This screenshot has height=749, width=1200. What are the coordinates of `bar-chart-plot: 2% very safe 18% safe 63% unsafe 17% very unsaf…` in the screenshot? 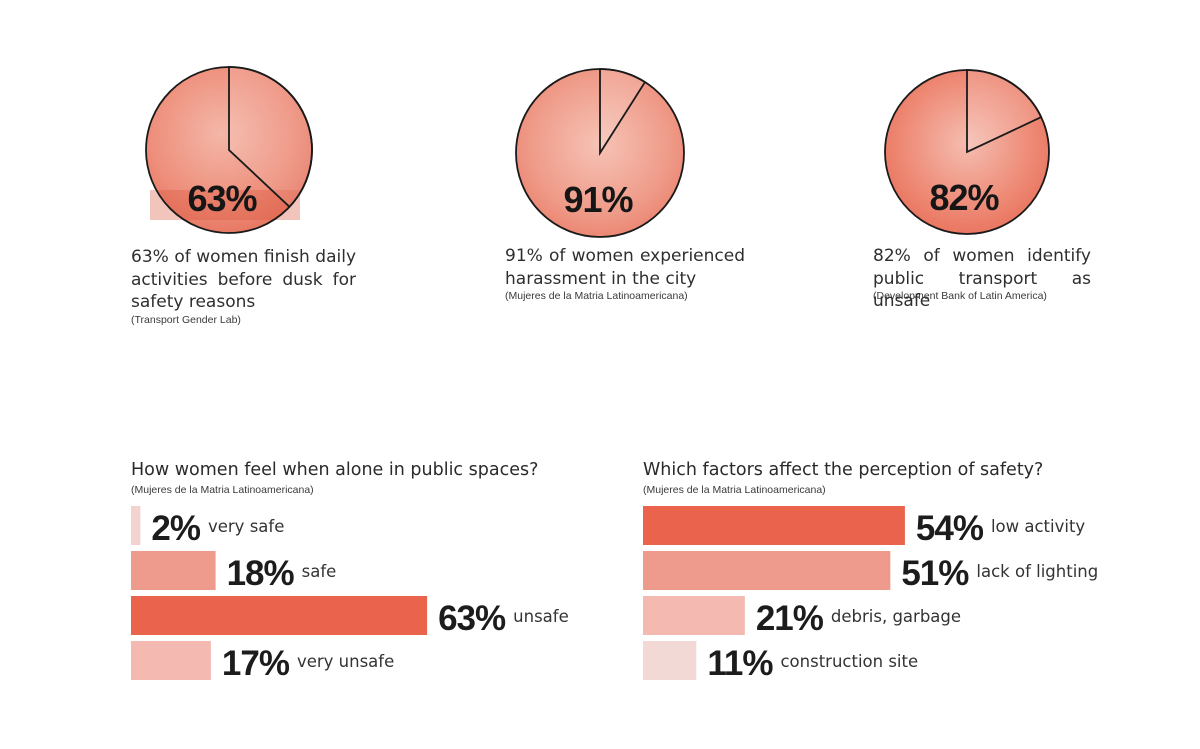 It's located at (350, 594).